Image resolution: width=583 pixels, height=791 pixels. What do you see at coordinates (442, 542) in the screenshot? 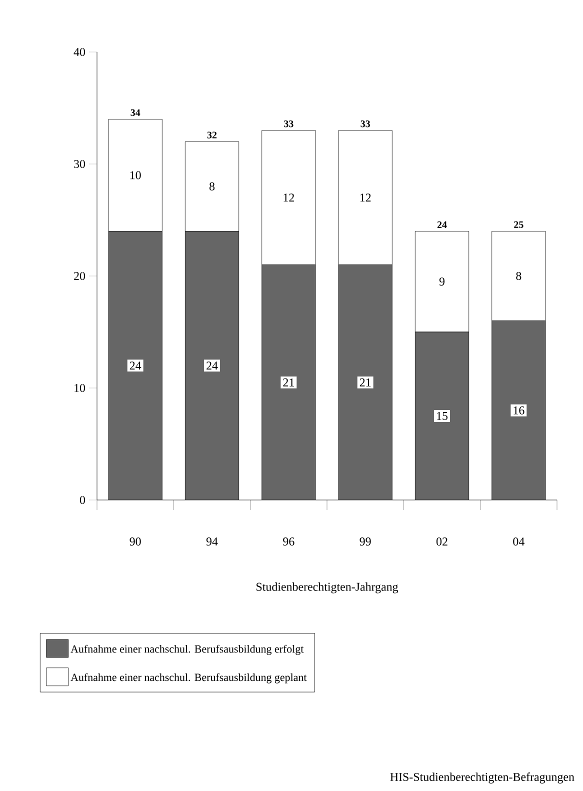
I see `x-tick-label: 02` at bounding box center [442, 542].